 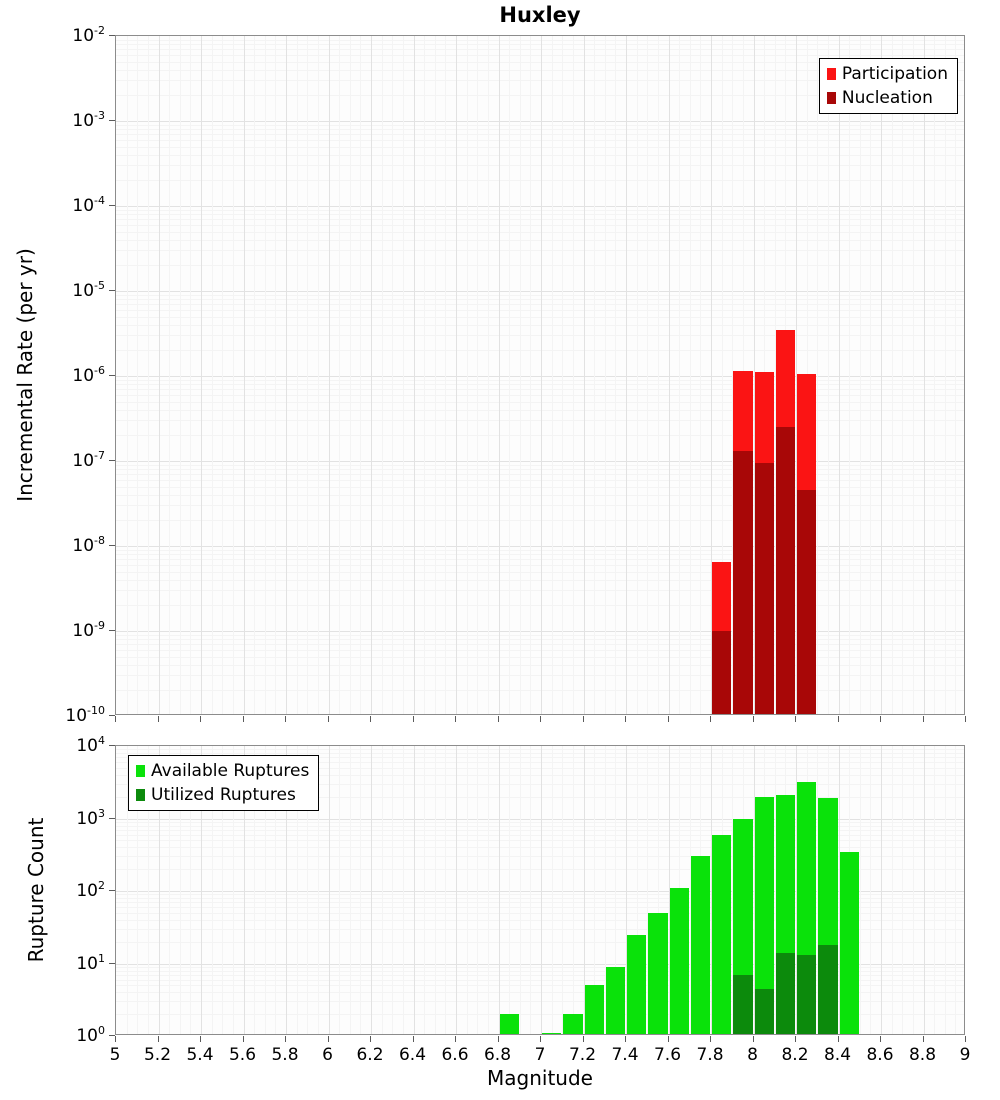 What do you see at coordinates (88, 35) in the screenshot?
I see `y-tick-label: 10⁻²` at bounding box center [88, 35].